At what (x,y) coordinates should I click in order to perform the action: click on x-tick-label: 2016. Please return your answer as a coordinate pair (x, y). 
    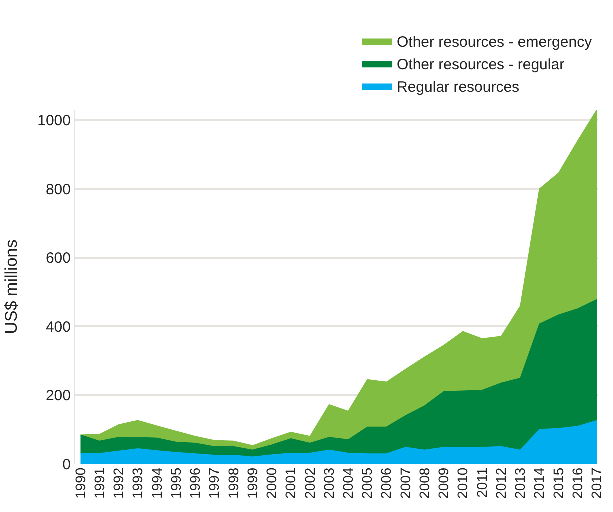
    Looking at the image, I should click on (577, 483).